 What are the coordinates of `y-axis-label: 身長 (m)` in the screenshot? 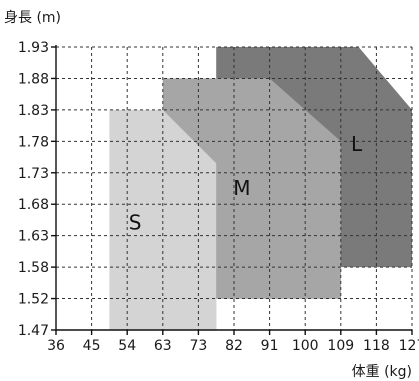 It's located at (32, 18).